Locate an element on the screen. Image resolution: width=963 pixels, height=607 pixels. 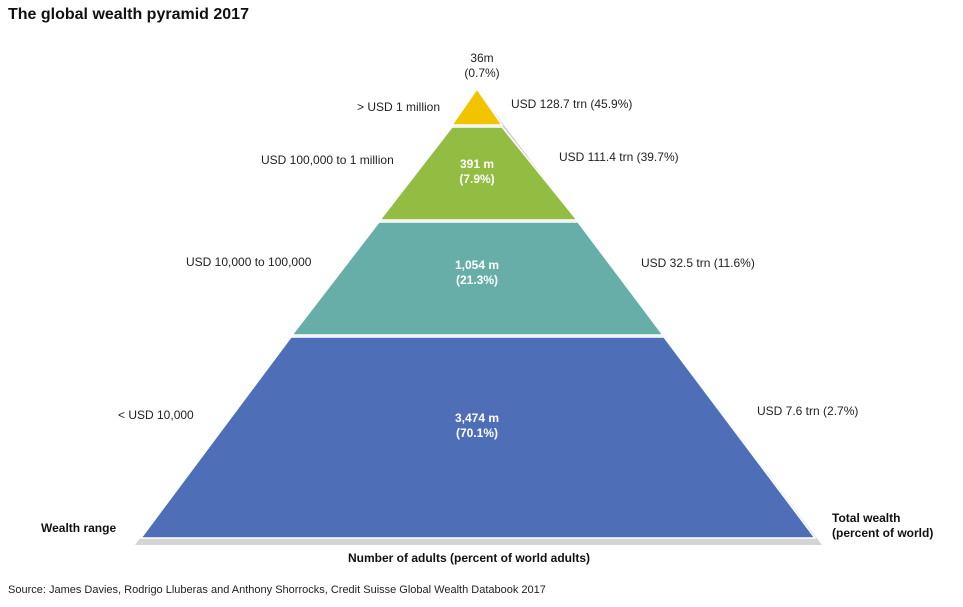
tier-1-adults: 36m (0.7%) is located at coordinates (482, 66).